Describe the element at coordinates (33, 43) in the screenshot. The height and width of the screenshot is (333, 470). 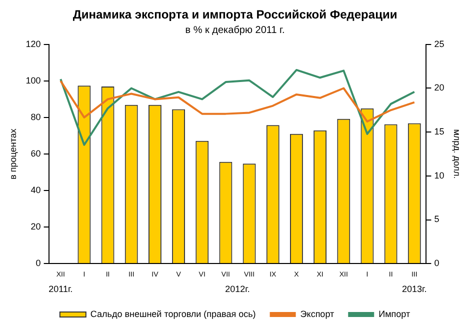
I see `y-tick-label: 120` at that location.